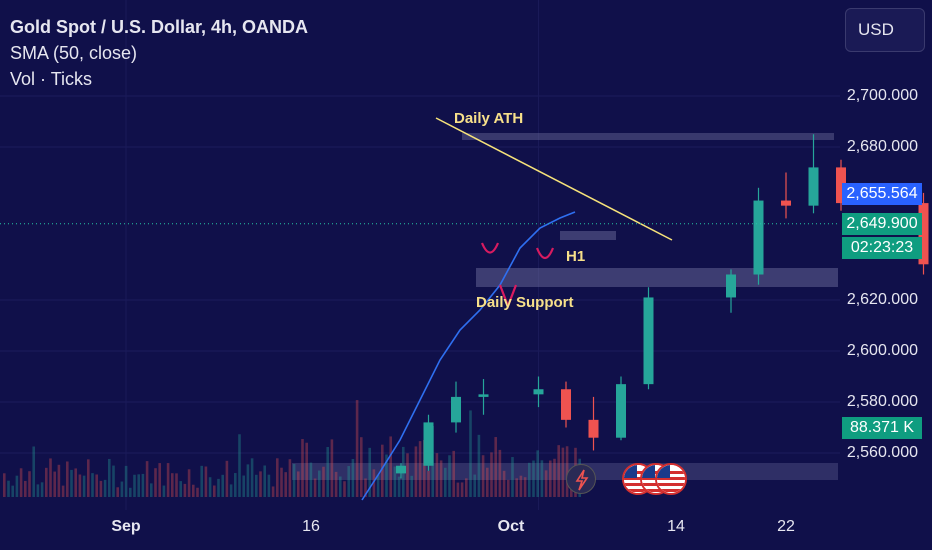 Image resolution: width=932 pixels, height=550 pixels. Describe the element at coordinates (159, 27) in the screenshot. I see `symbol-title: Gold Spot / U.S. Dollar, 4h, OANDA` at that location.